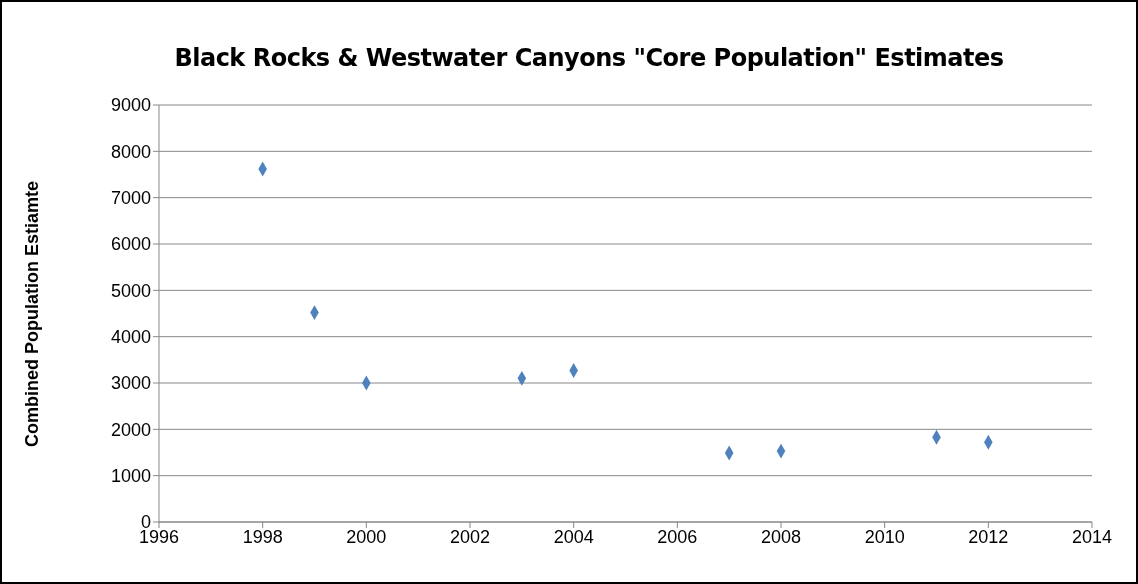 The height and width of the screenshot is (584, 1138). What do you see at coordinates (262, 536) in the screenshot?
I see `x-tick-label: 1998` at bounding box center [262, 536].